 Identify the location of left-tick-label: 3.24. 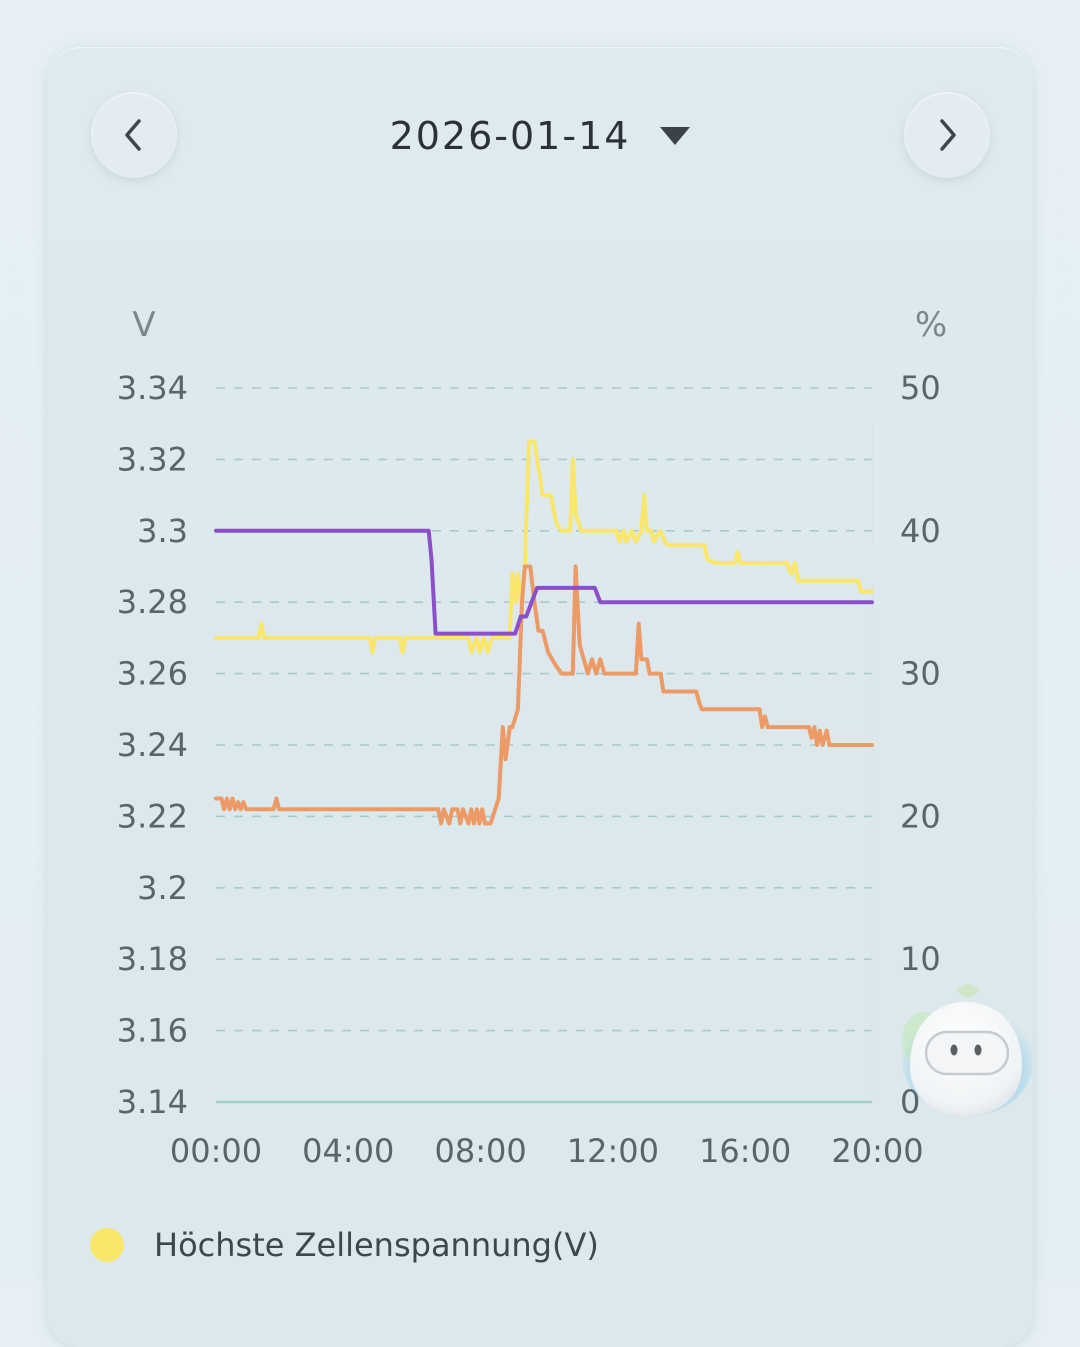
(152, 745).